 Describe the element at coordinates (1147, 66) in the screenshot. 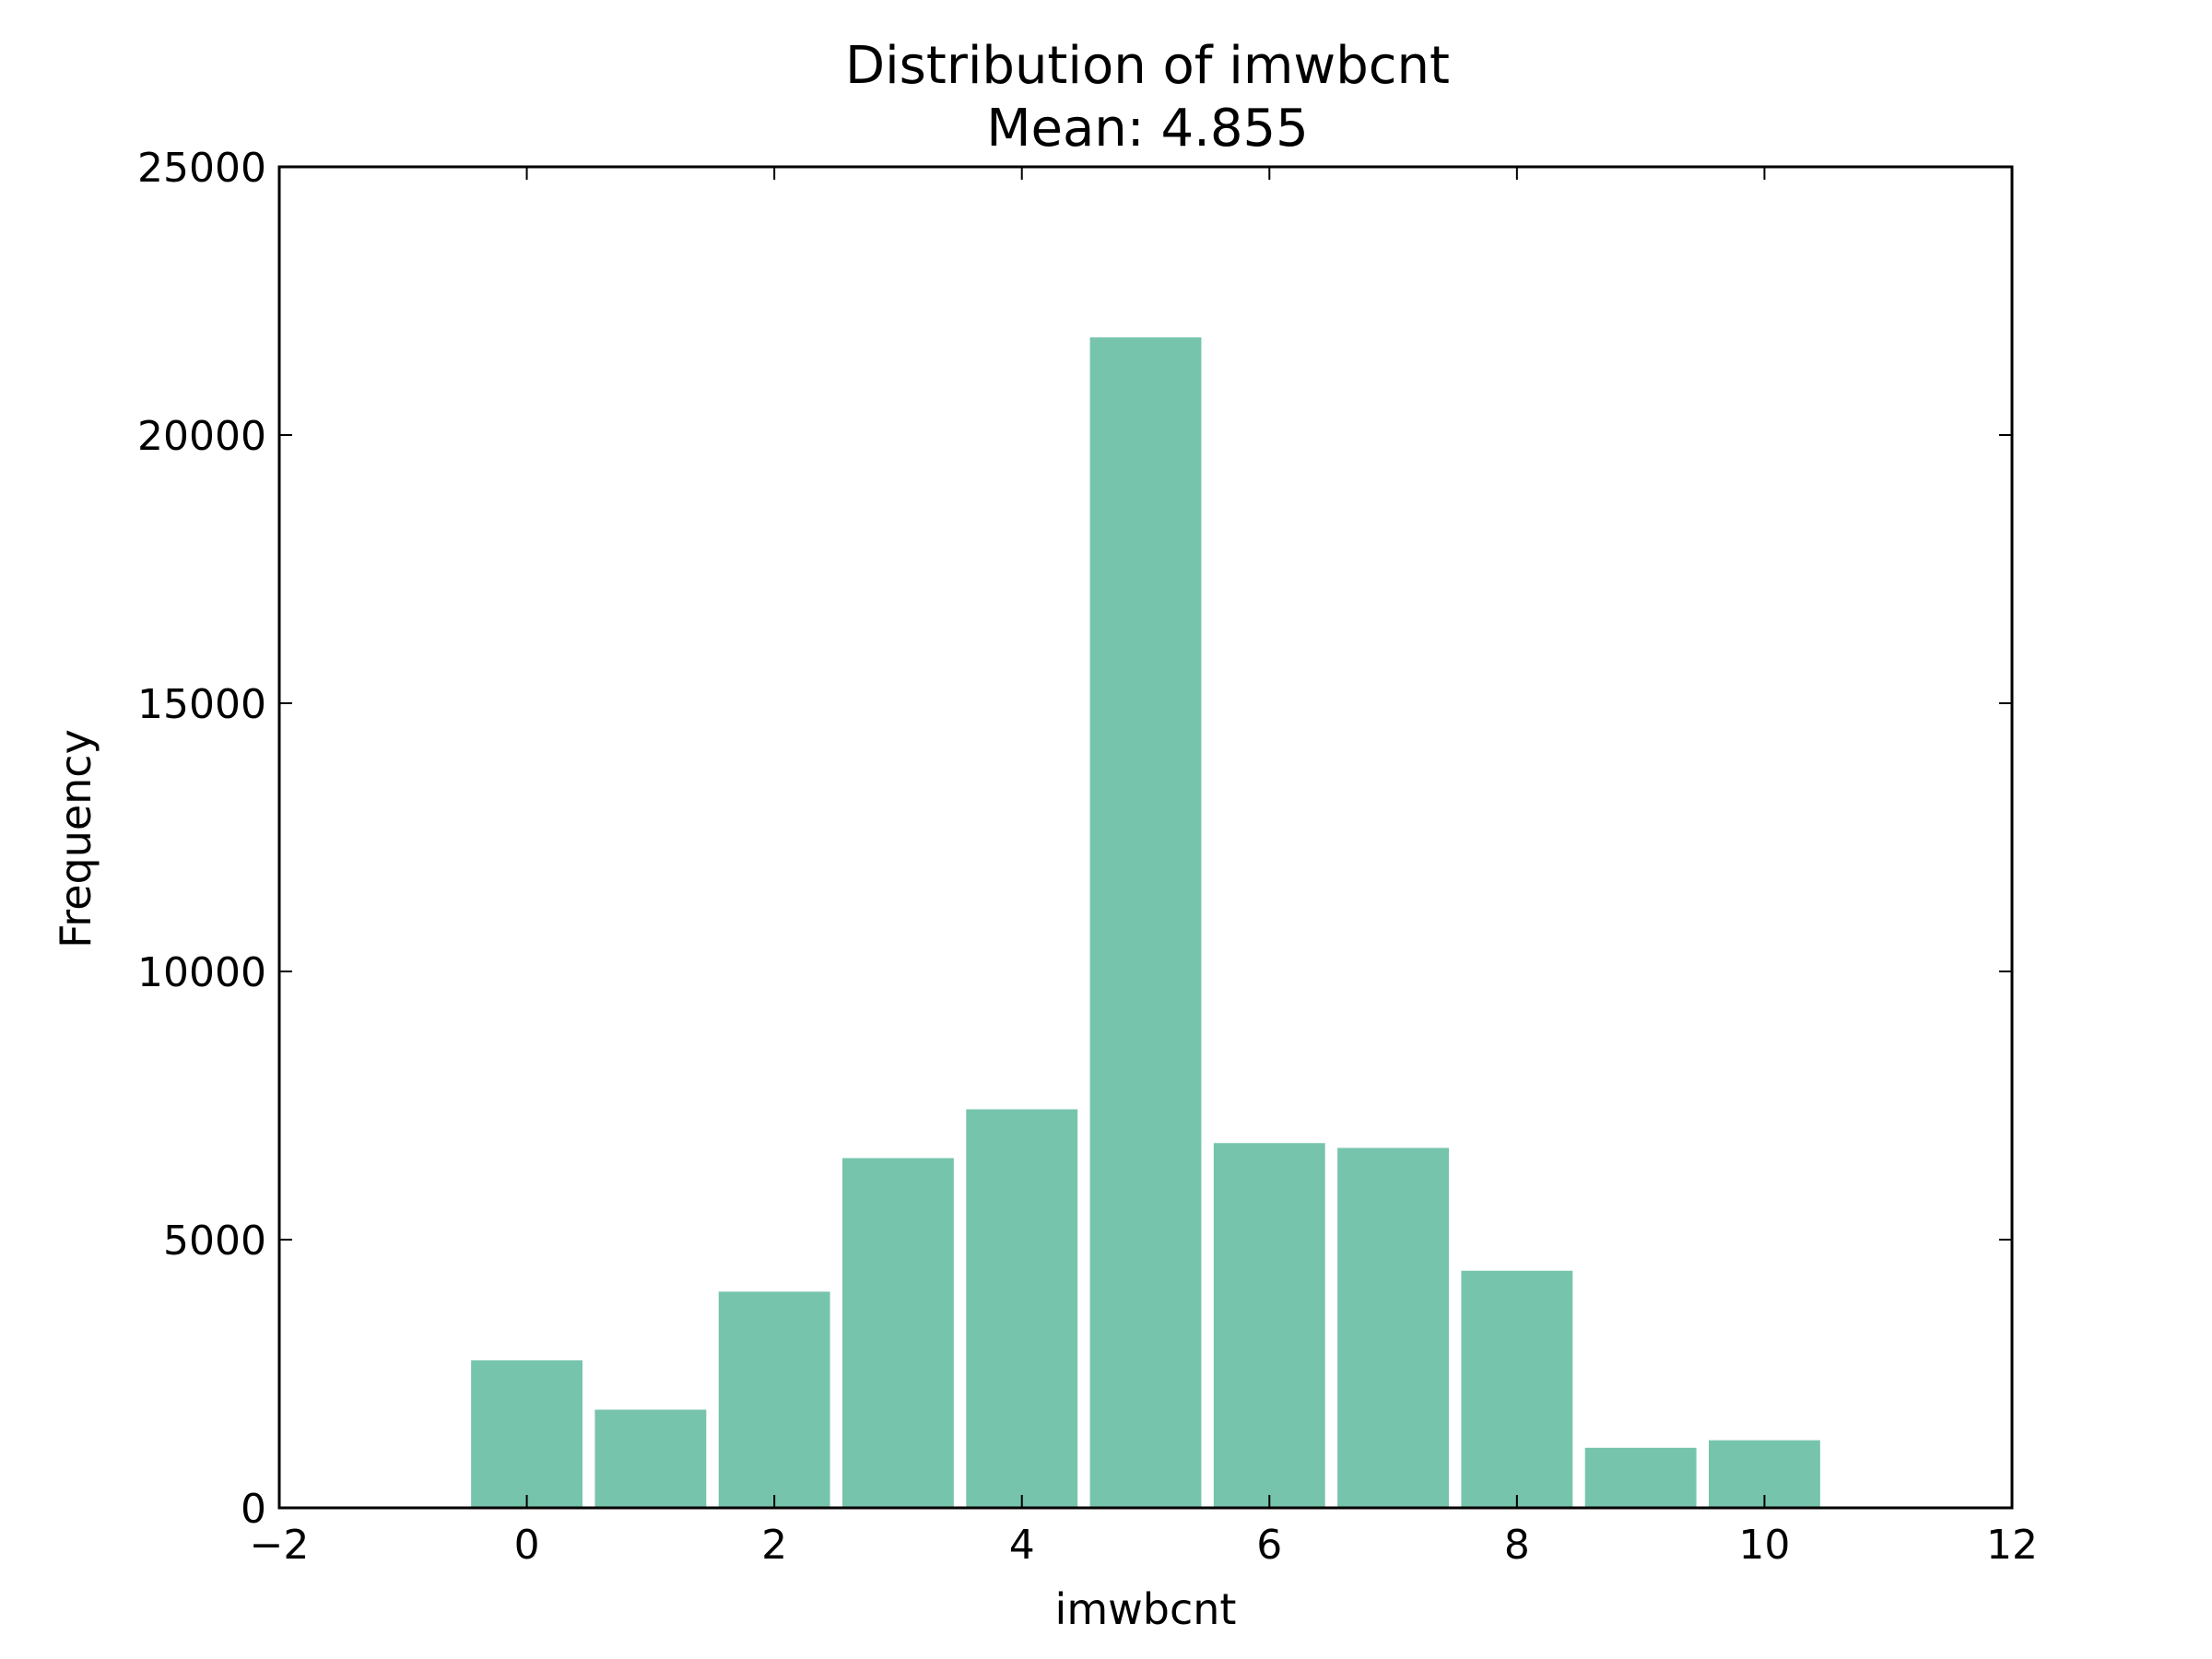

I see `chart-title: Distribution of imwbcnt` at that location.